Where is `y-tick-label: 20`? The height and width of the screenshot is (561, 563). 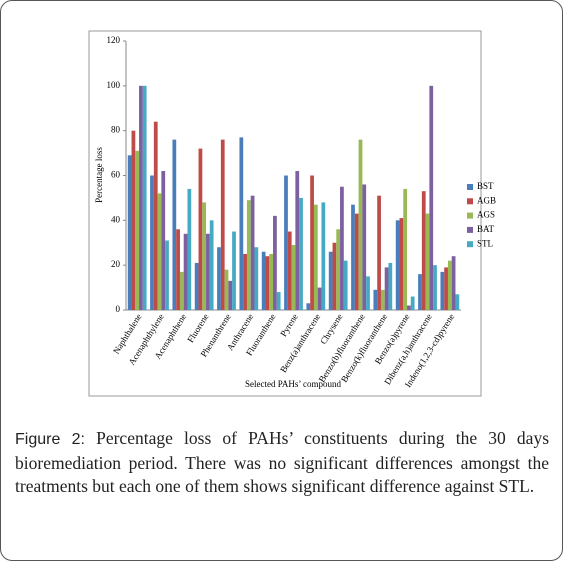
y-tick-label: 20 is located at coordinates (116, 264).